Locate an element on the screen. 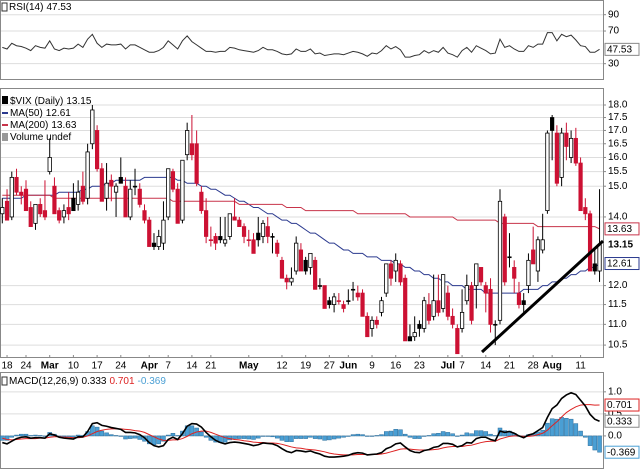 The width and height of the screenshot is (640, 469). panel-legend: MA(50) 12.61 is located at coordinates (40, 113).